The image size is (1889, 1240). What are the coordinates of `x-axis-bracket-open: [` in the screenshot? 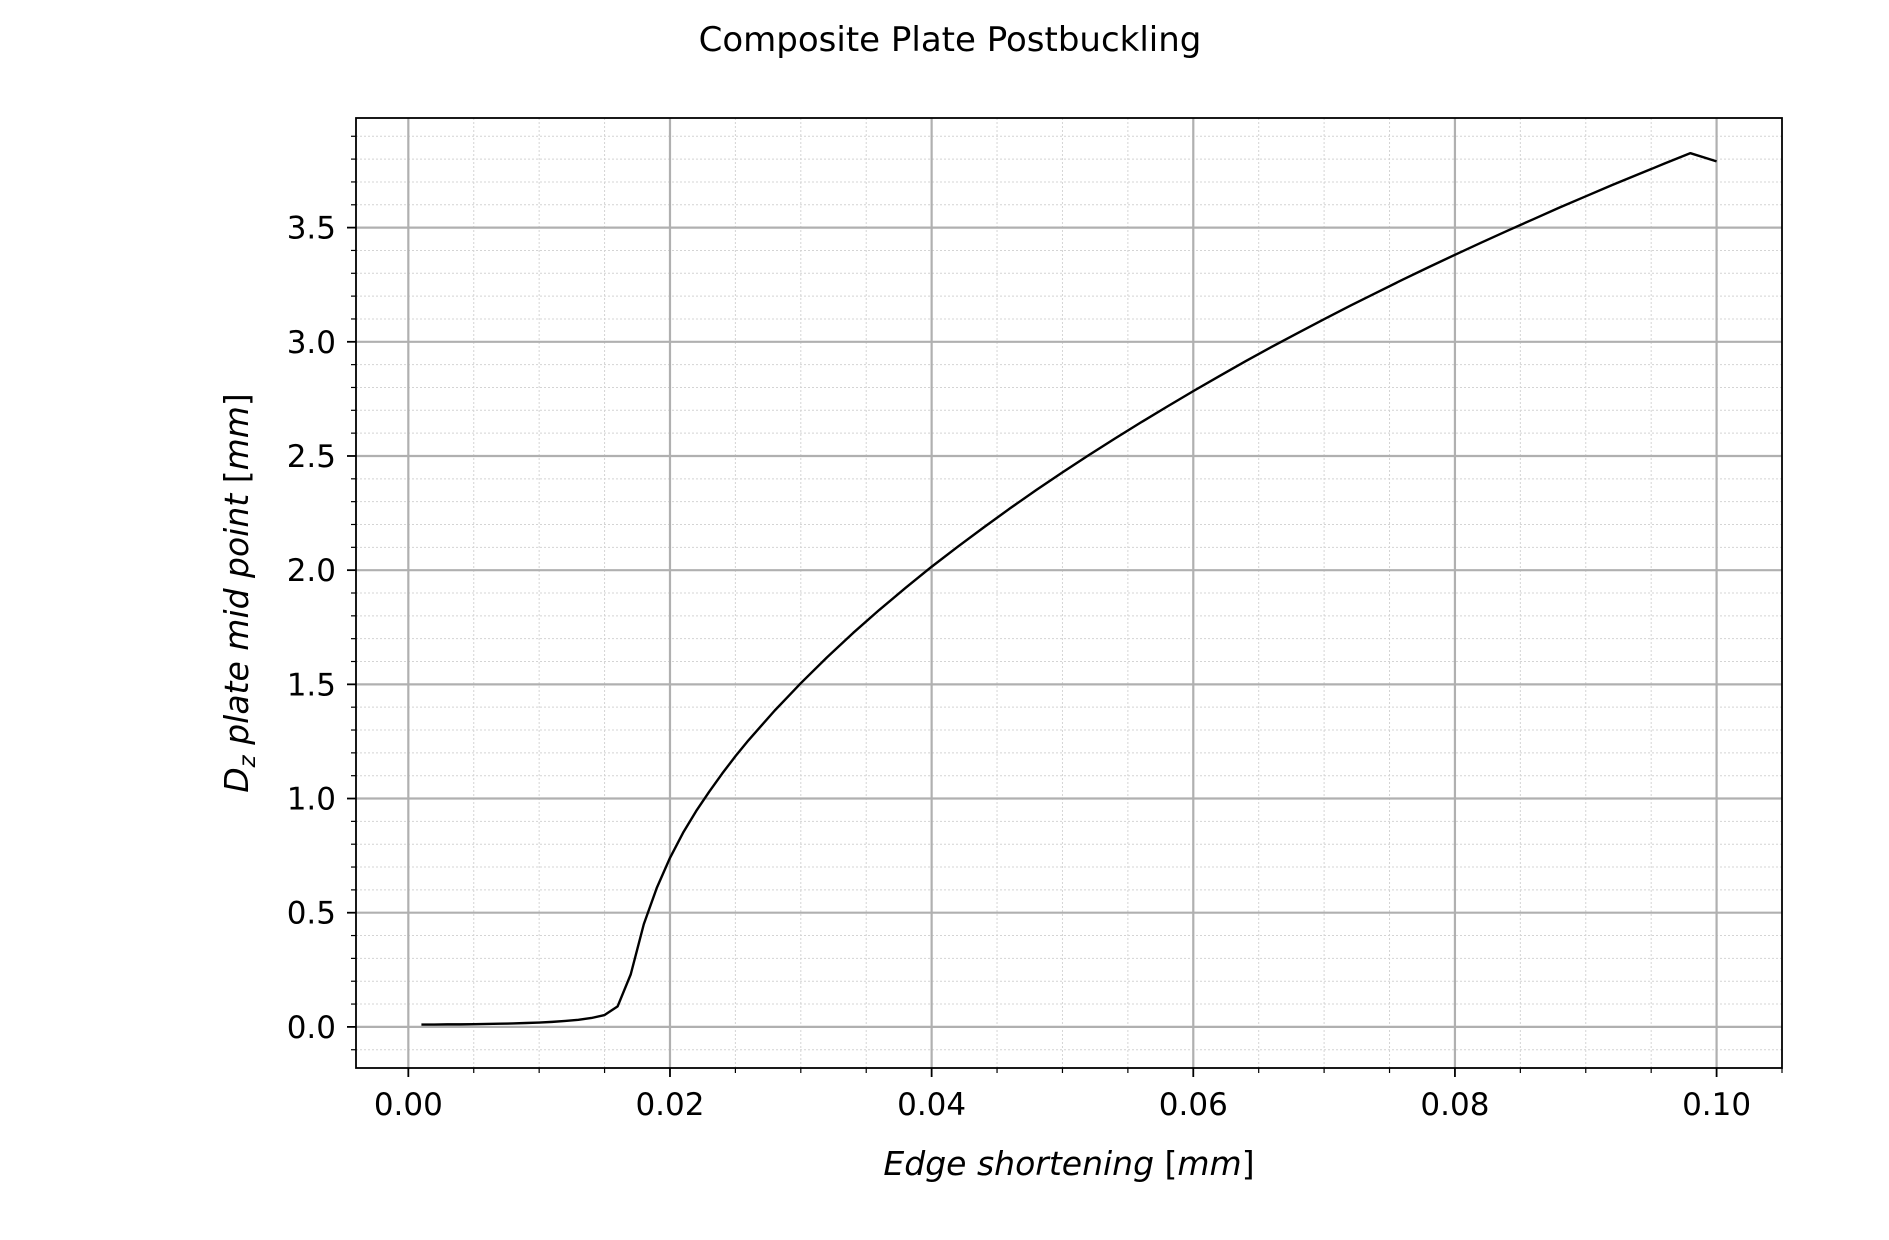 It's located at (1171, 1163).